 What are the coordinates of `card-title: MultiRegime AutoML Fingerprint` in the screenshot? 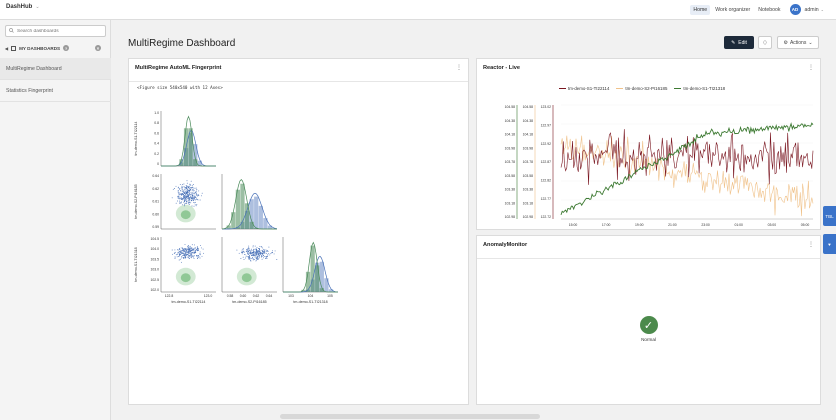 It's located at (178, 68).